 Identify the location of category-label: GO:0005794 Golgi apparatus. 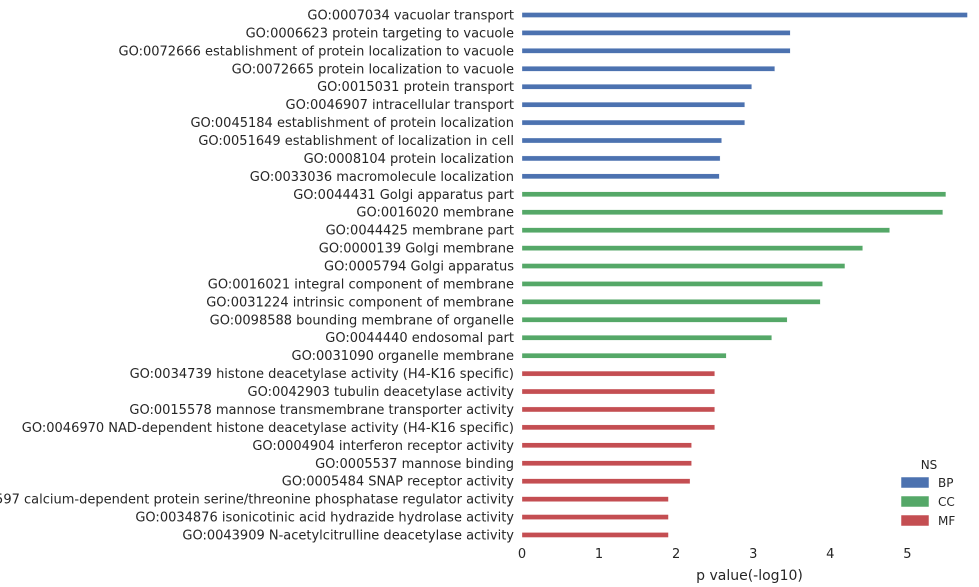
(419, 267).